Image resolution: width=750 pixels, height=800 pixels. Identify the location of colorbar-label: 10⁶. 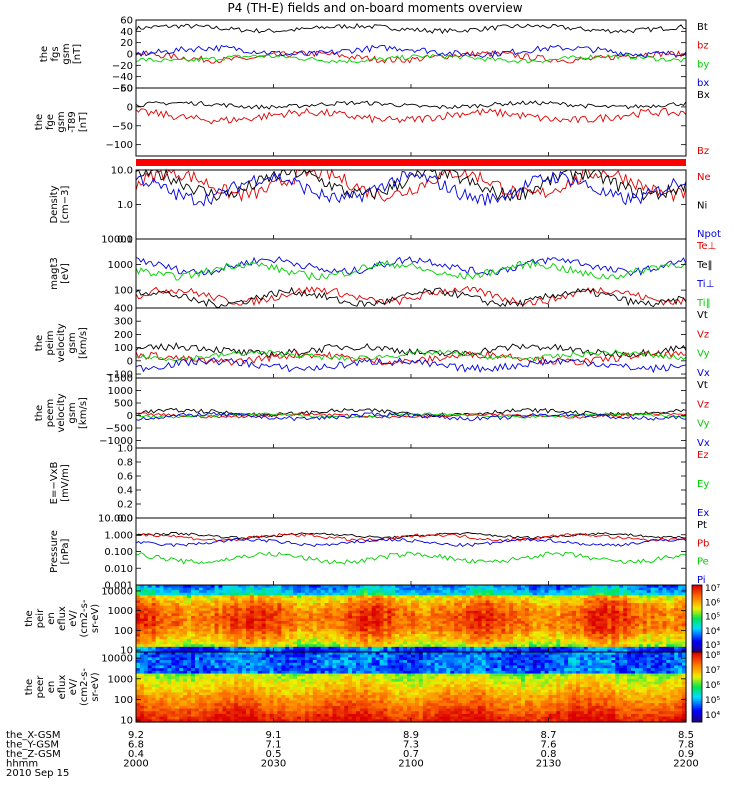
(712, 686).